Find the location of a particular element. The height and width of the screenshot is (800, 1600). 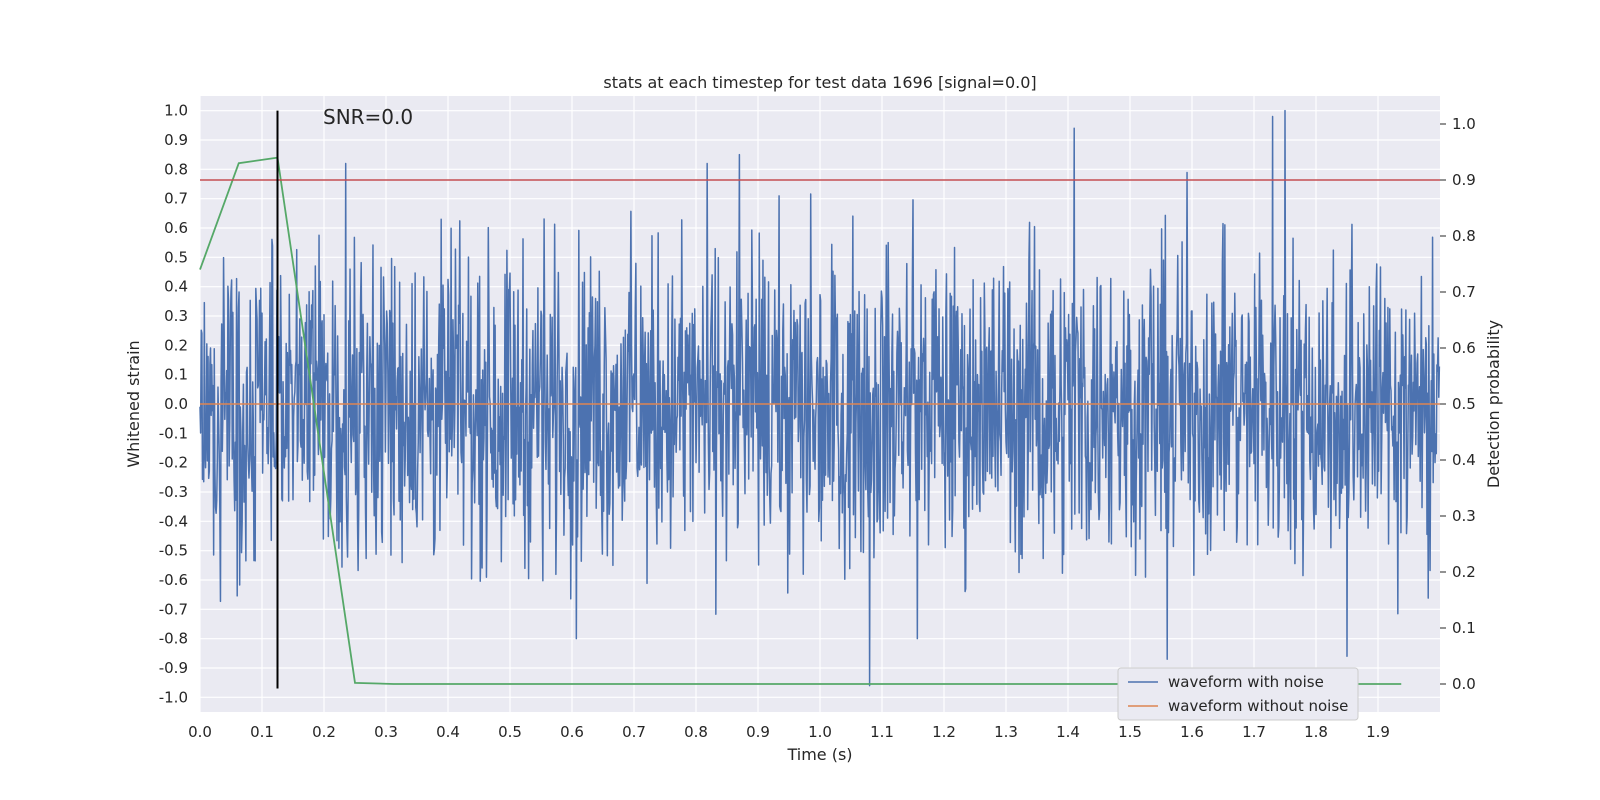

y-tick-label: -0.2 is located at coordinates (173, 463).